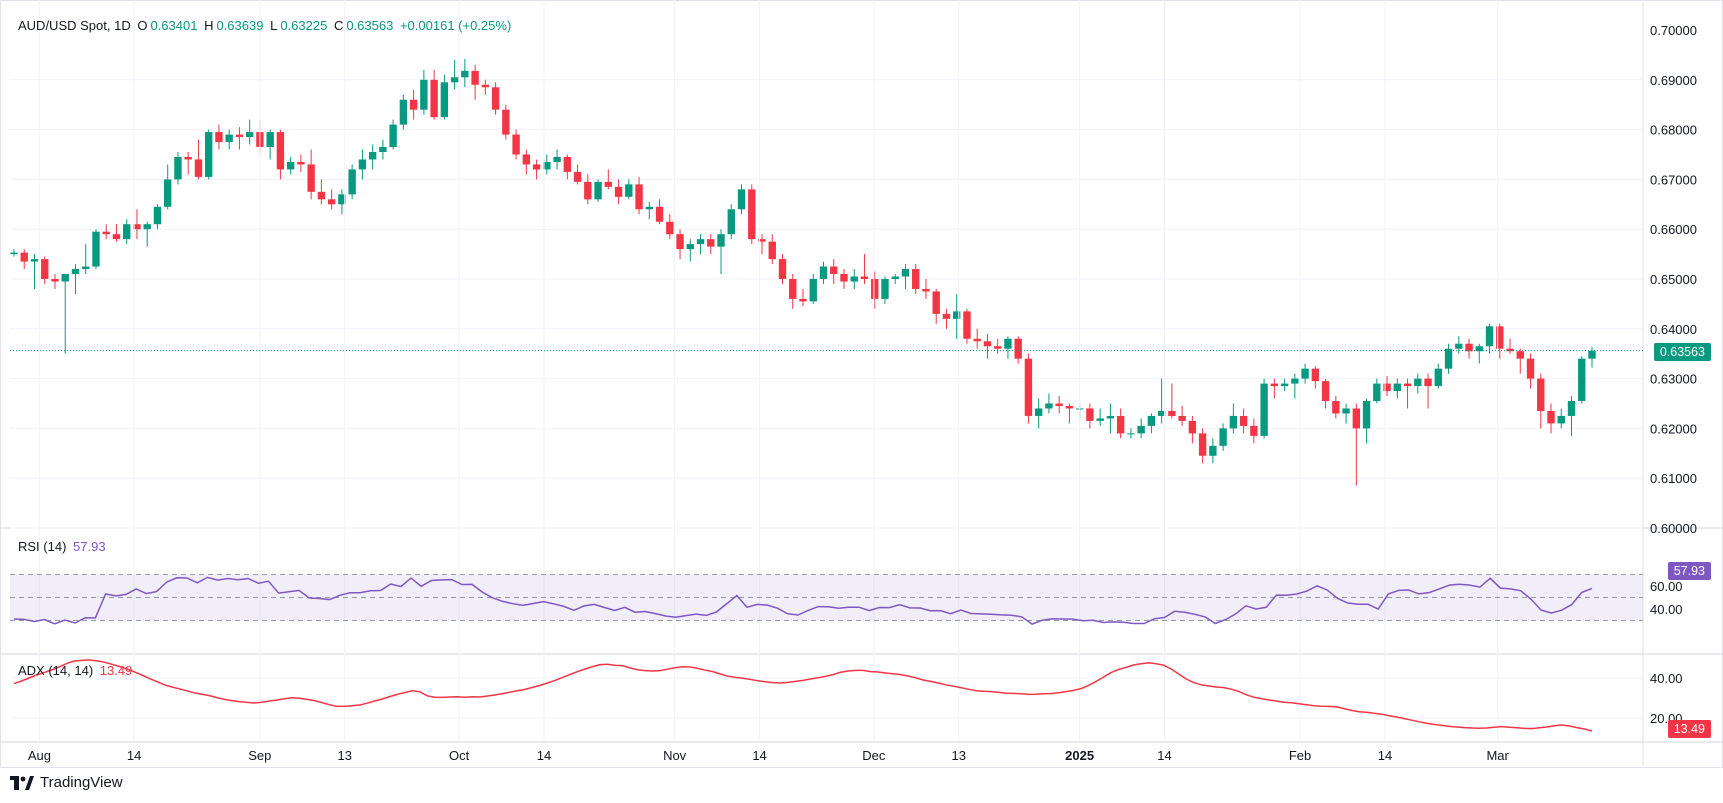  I want to click on adx-tick-label: 40.00, so click(1666, 678).